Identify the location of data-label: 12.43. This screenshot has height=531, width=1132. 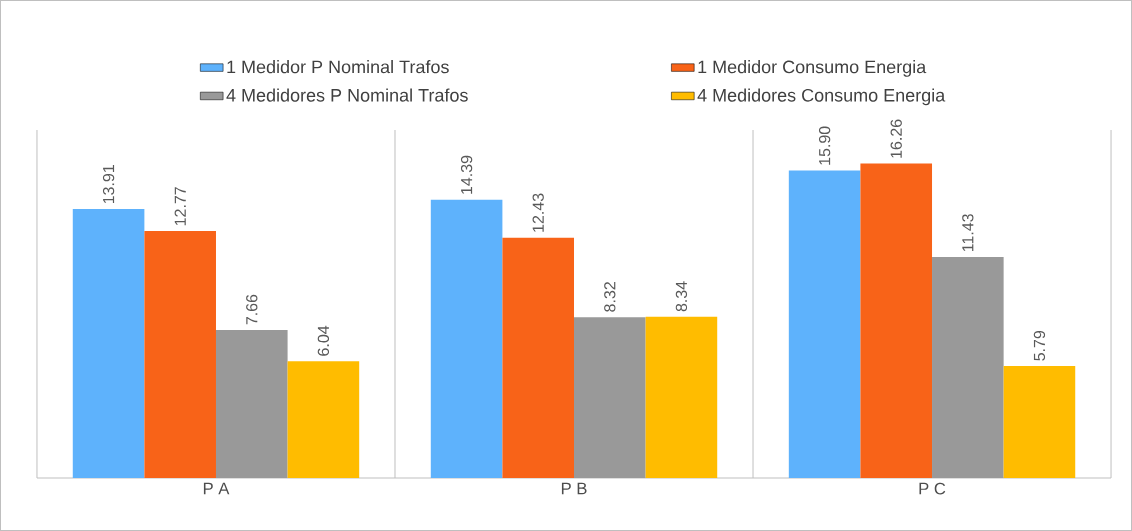
(538, 212).